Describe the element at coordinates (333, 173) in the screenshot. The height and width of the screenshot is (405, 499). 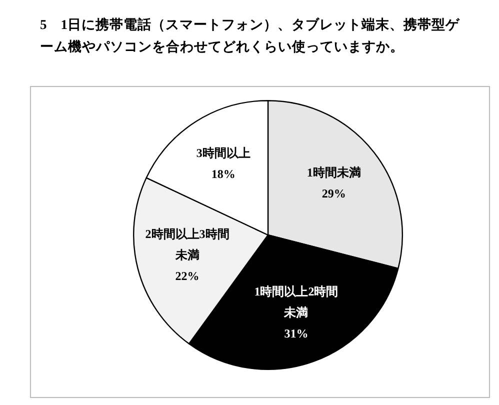
I see `slice-label: 1時間未満` at that location.